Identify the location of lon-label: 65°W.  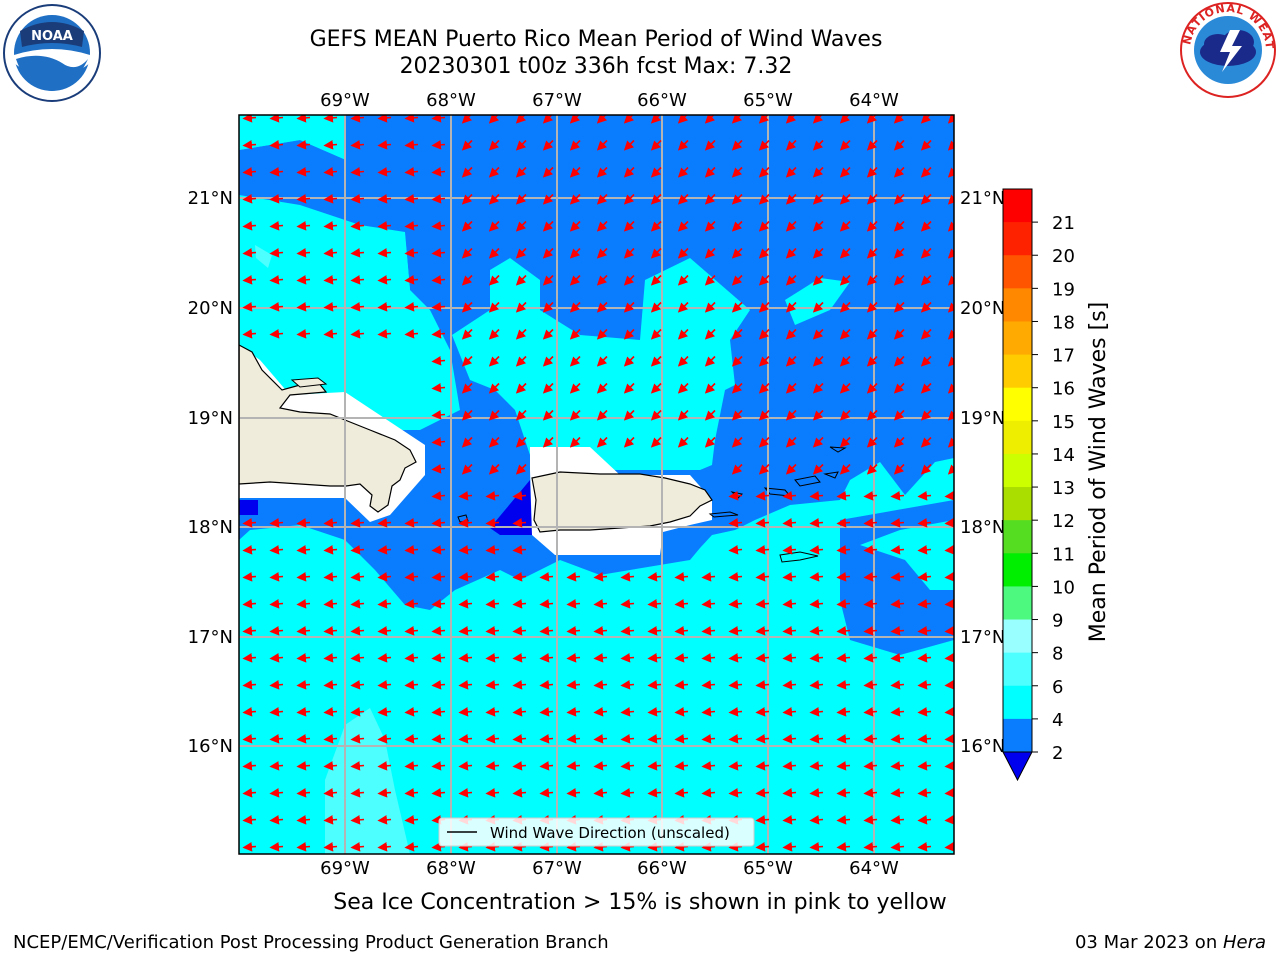
(768, 868).